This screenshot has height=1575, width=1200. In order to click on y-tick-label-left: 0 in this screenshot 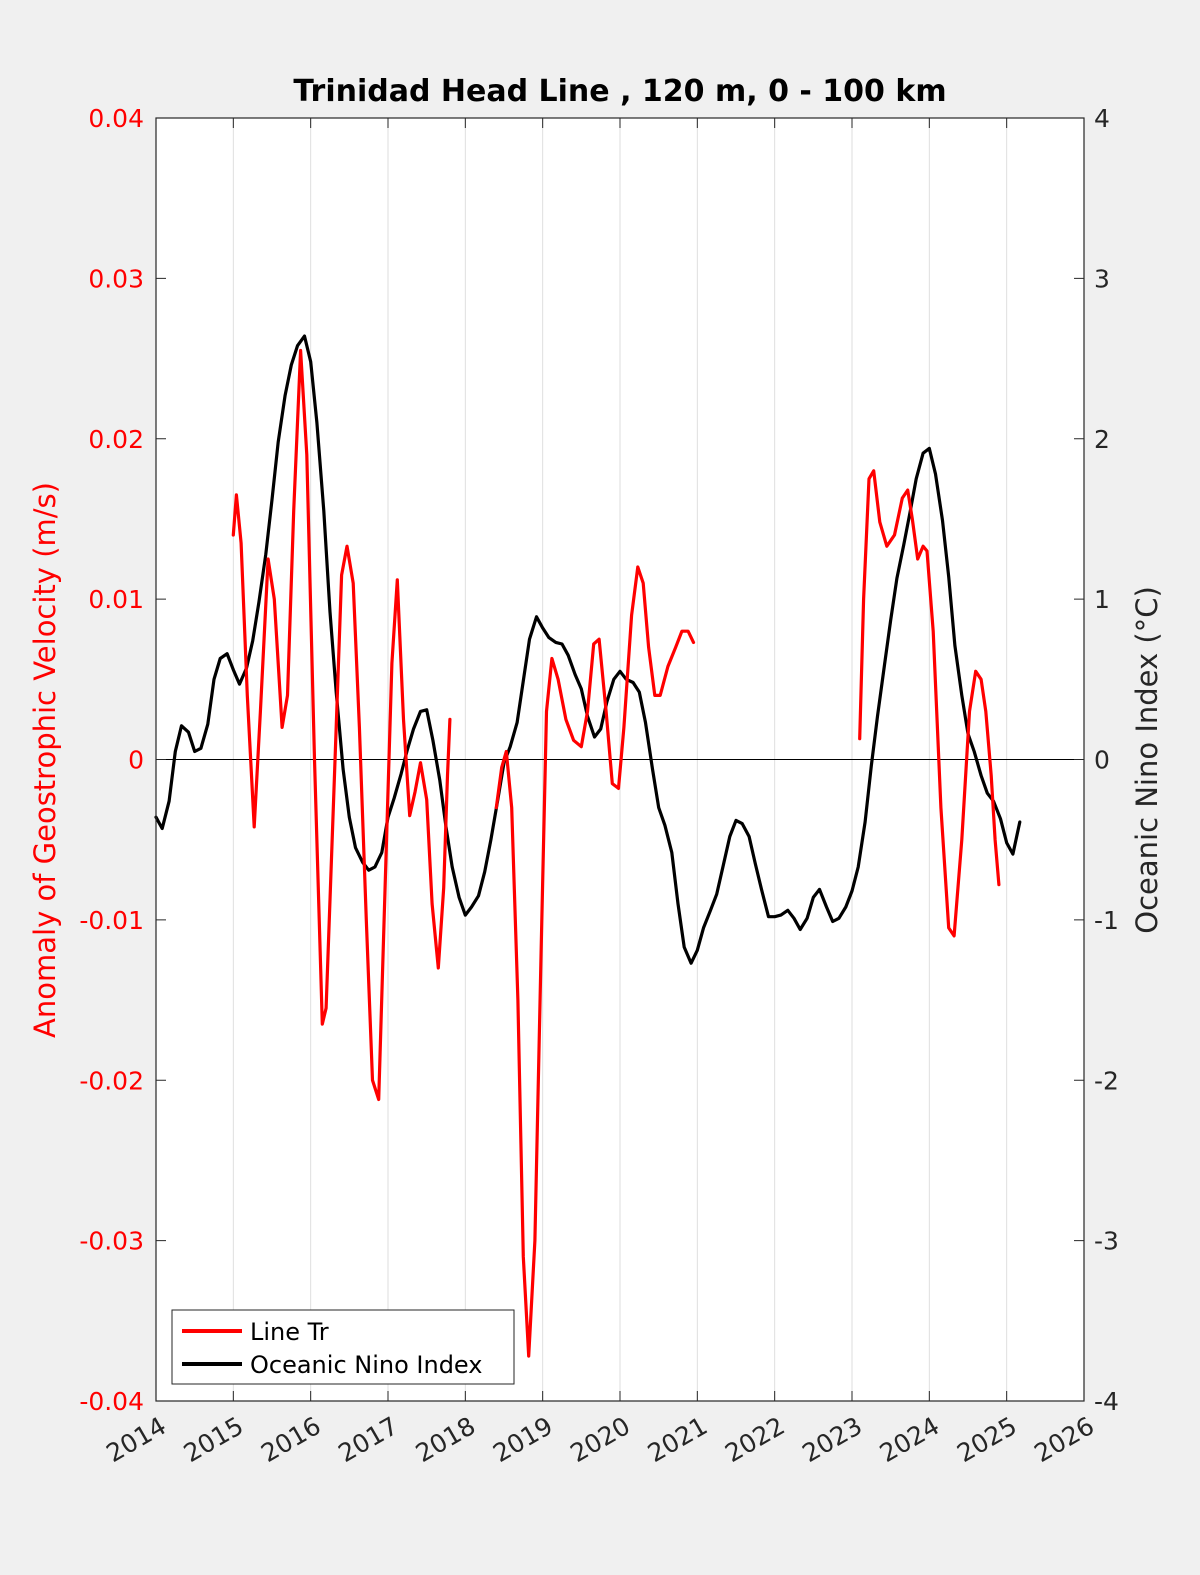, I will do `click(136, 760)`.